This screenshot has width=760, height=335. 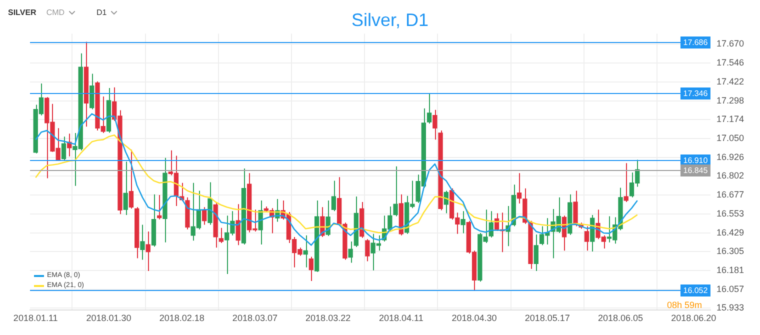 I want to click on text: SILVER, so click(x=22, y=12).